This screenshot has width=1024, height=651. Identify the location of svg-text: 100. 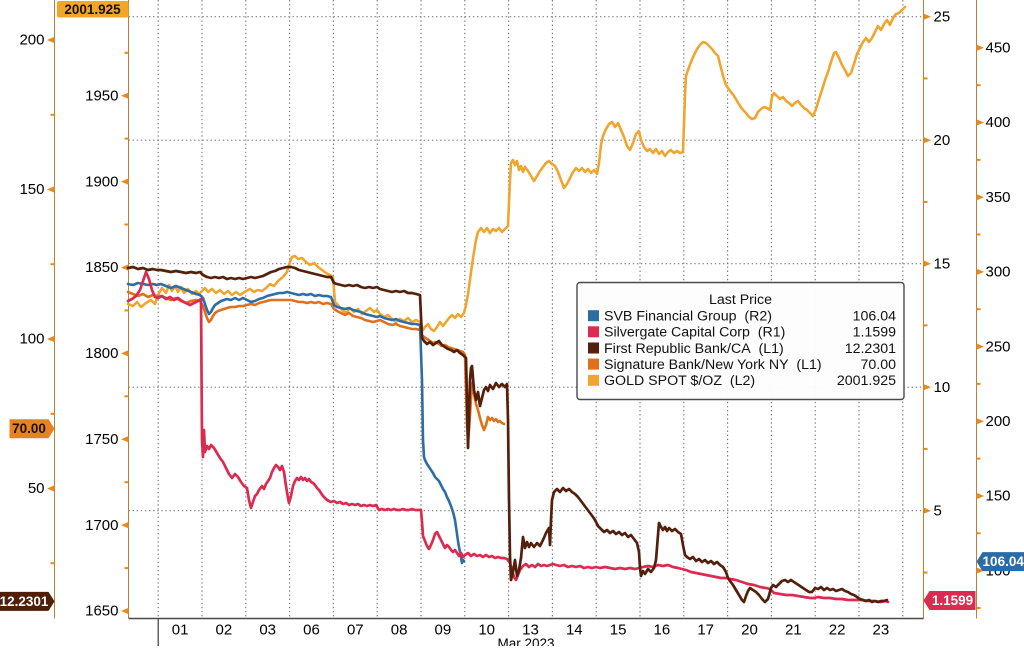
(31, 339).